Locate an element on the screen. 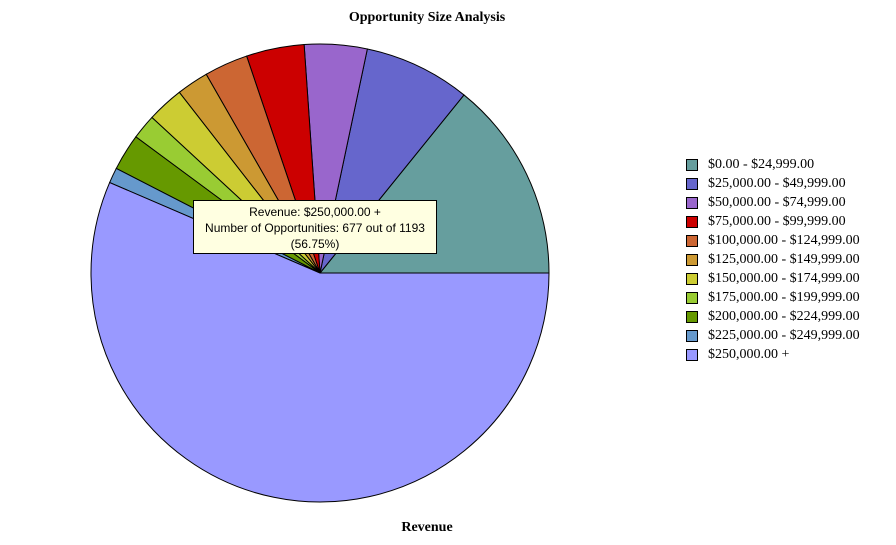  chart-title: Opportunity Size Analysis is located at coordinates (427, 17).